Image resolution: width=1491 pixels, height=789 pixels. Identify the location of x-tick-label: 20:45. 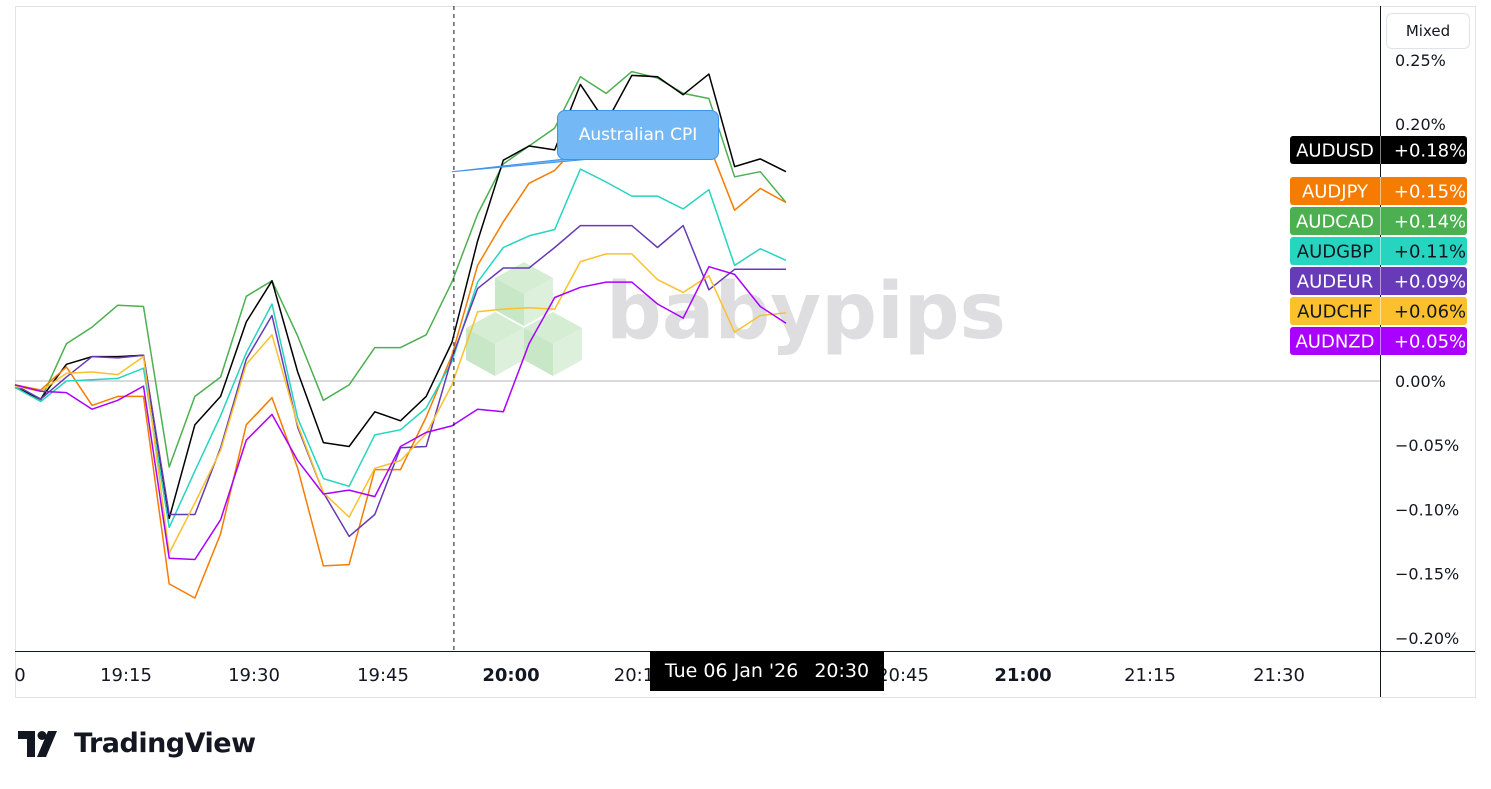
(903, 675).